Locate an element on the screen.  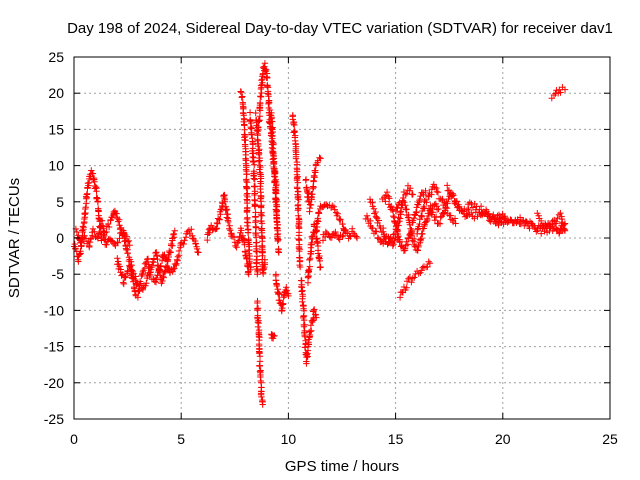
x-axis-label: GPS time / hours is located at coordinates (342, 466).